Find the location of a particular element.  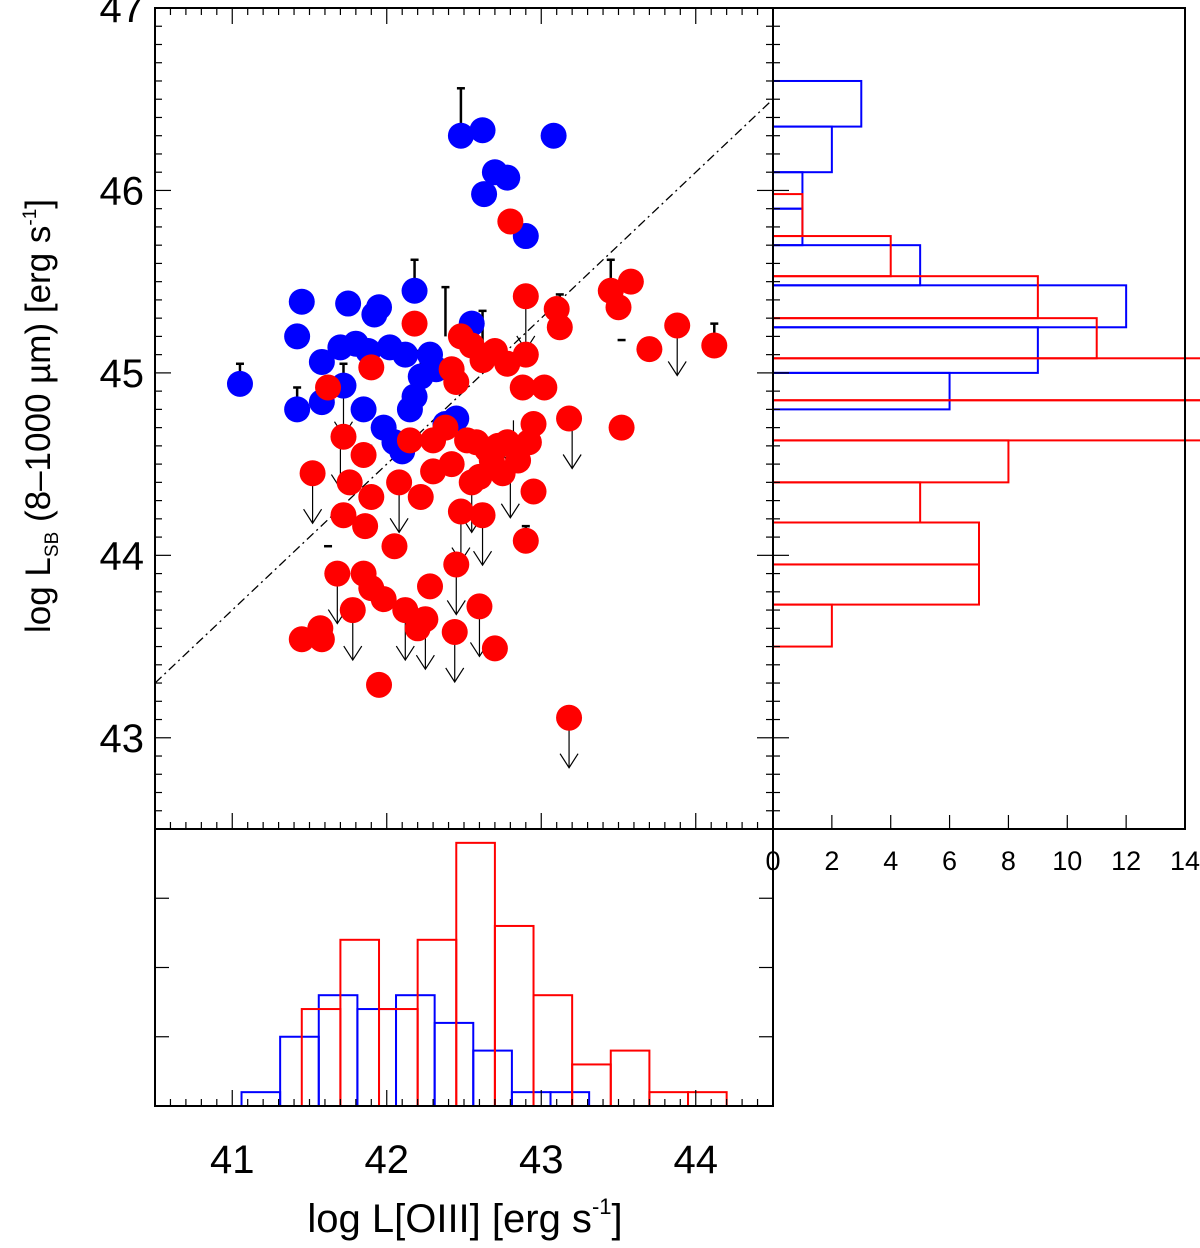

bottom-histogram-panel: 41 42 43 44 is located at coordinates (464, 1005).